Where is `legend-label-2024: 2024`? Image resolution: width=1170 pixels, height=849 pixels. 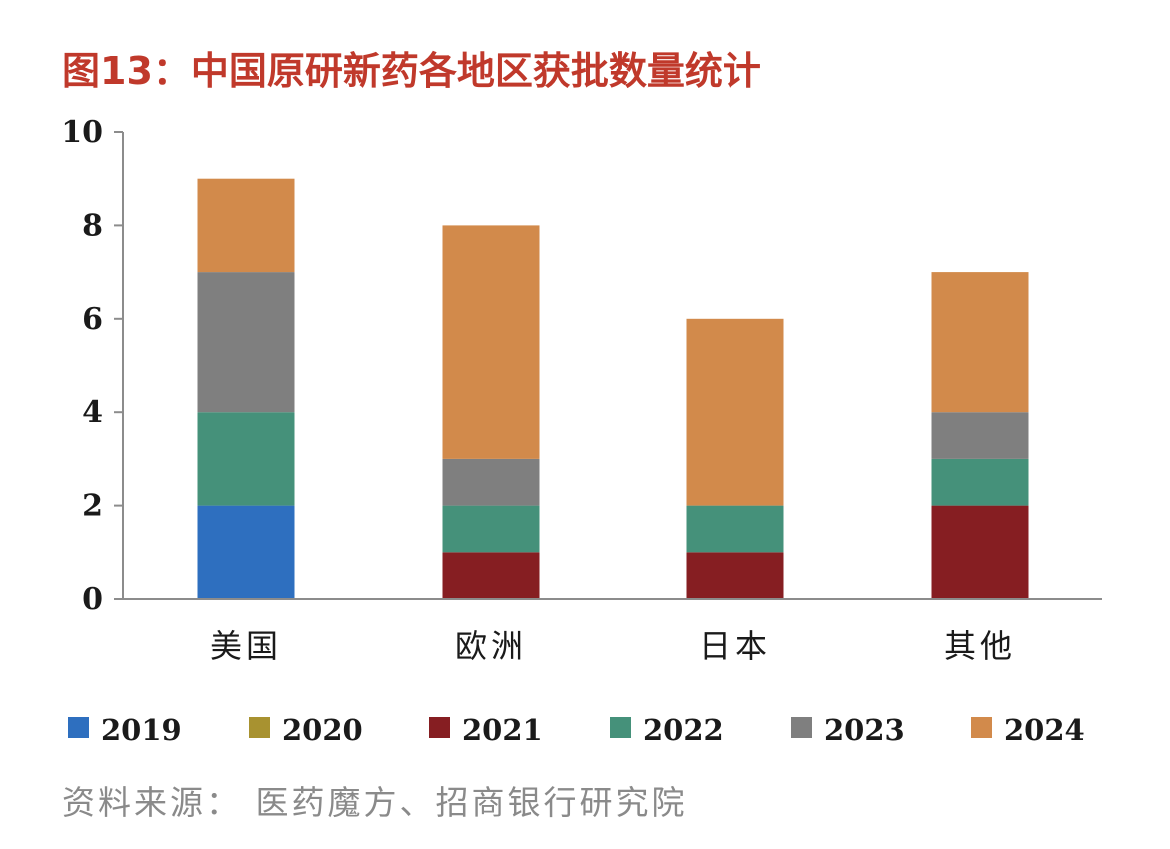
legend-label-2024: 2024 is located at coordinates (1044, 730).